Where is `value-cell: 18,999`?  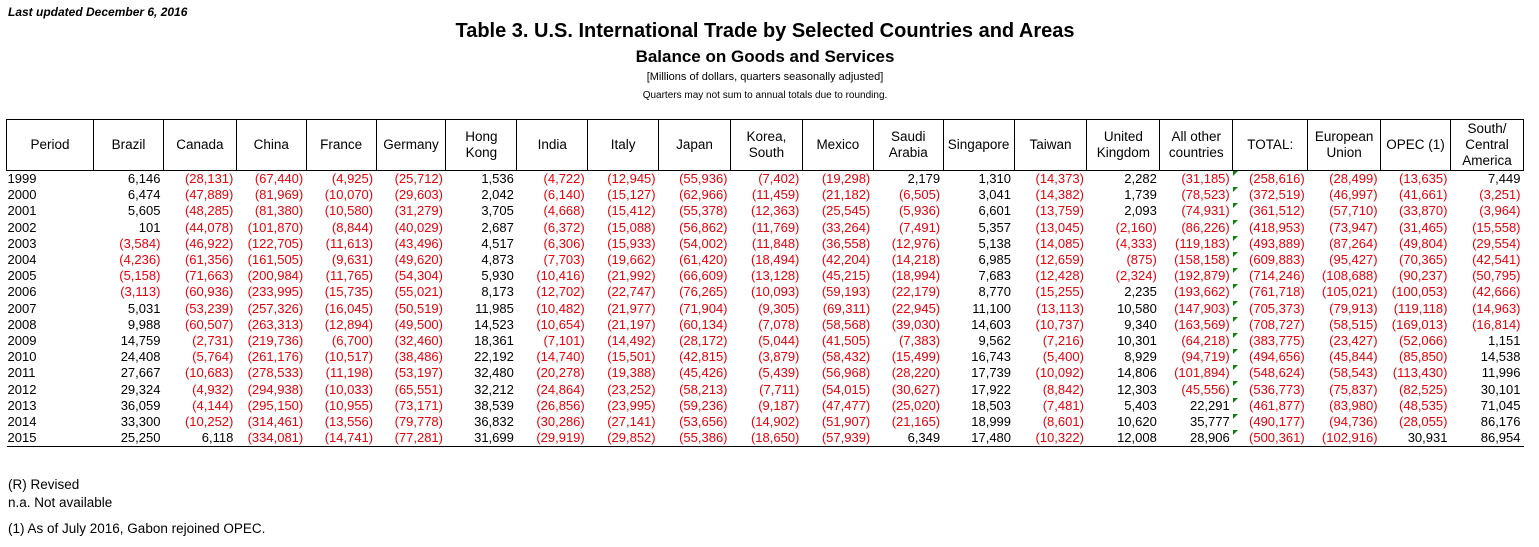
value-cell: 18,999 is located at coordinates (991, 421).